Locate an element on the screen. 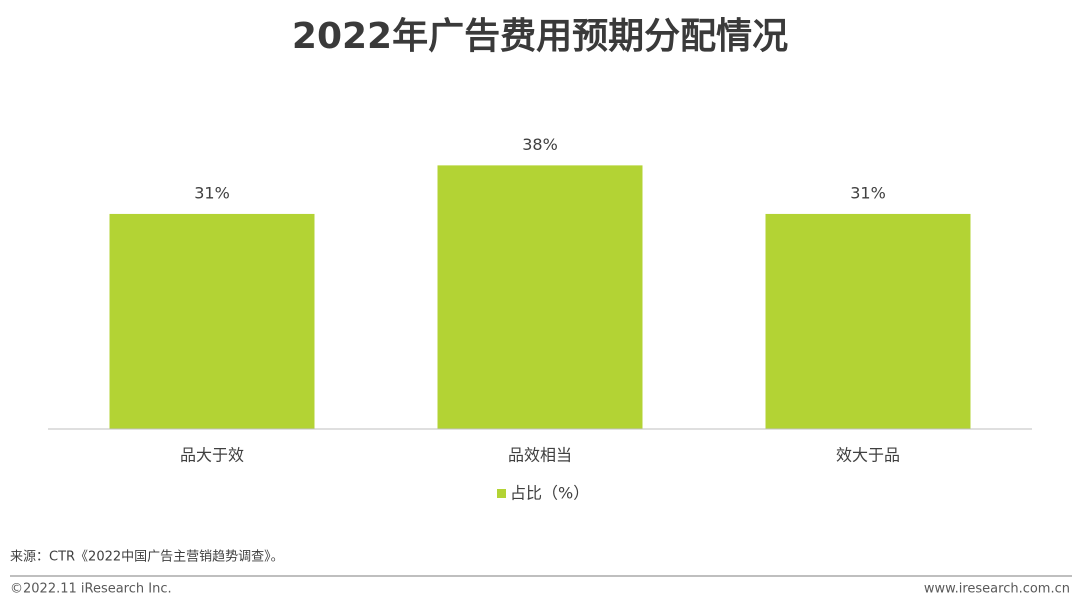 This screenshot has width=1080, height=611. x-tick-label: 品效相当 is located at coordinates (540, 455).